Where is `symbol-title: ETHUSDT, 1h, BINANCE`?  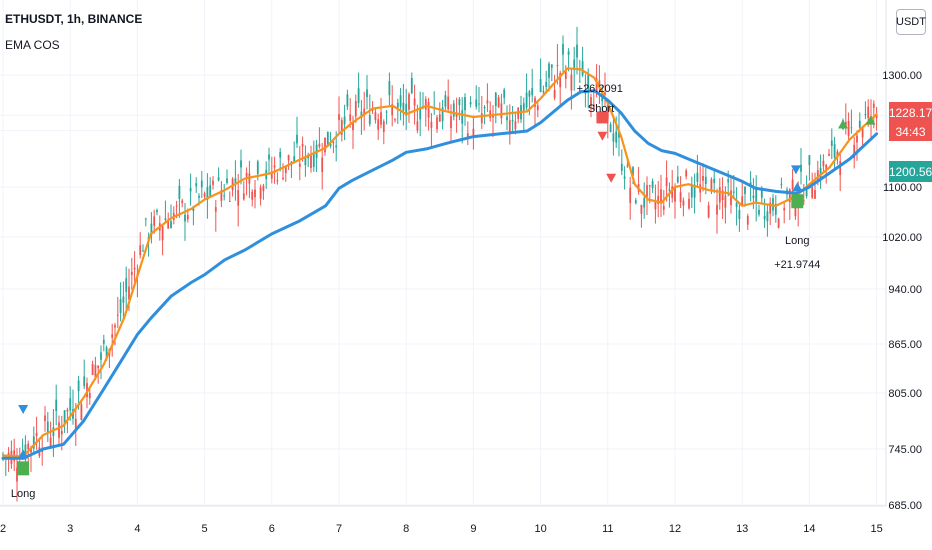
symbol-title: ETHUSDT, 1h, BINANCE is located at coordinates (74, 19).